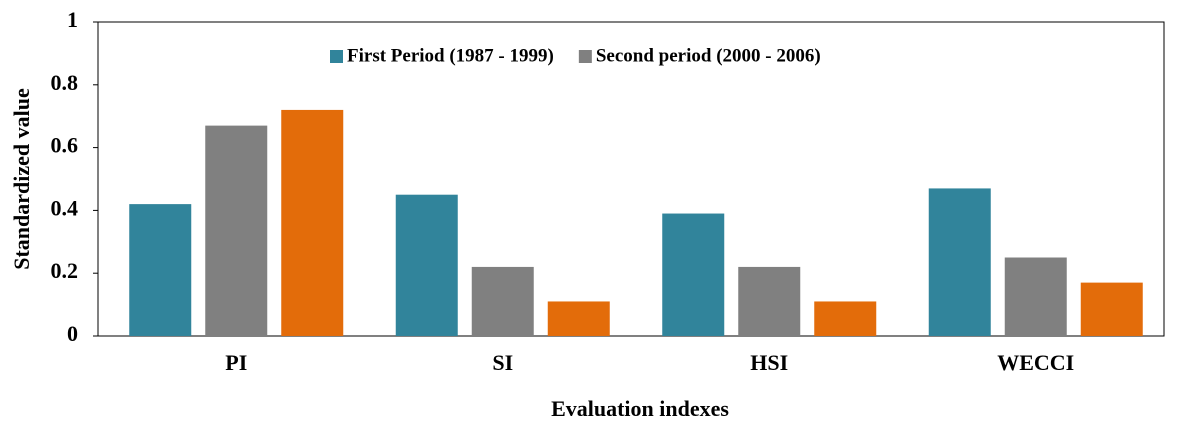  What do you see at coordinates (65, 207) in the screenshot?
I see `y-tick-label: 0.4` at bounding box center [65, 207].